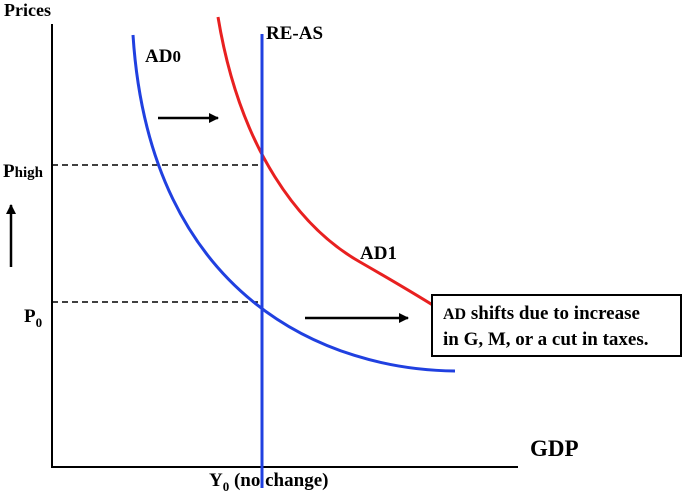 This screenshot has height=501, width=685. I want to click on re-as-label: RE-AS, so click(295, 33).